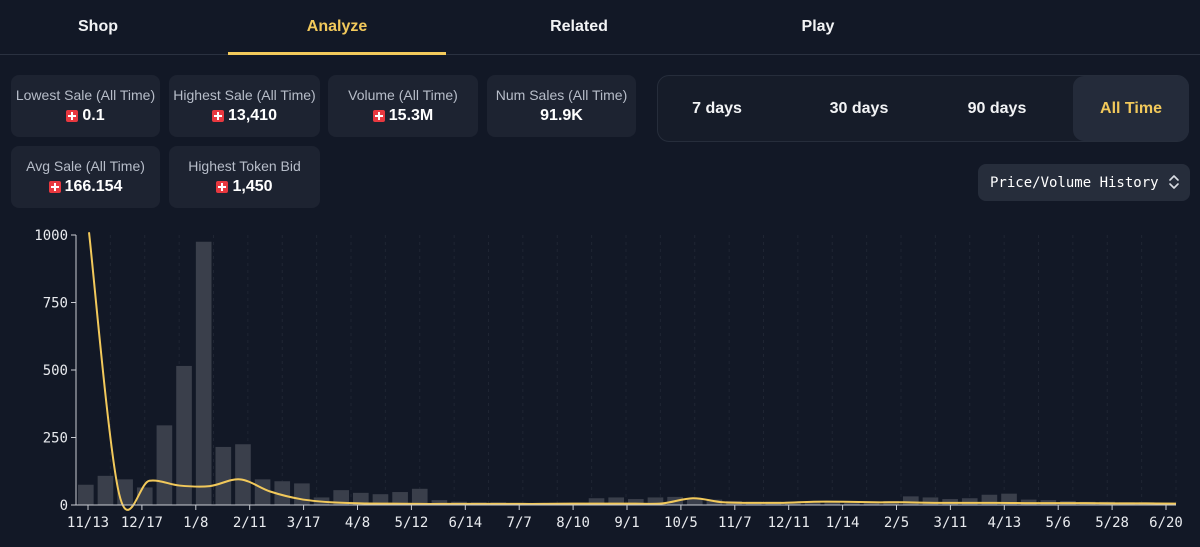  What do you see at coordinates (717, 108) in the screenshot?
I see `range-7-days: 7 days` at bounding box center [717, 108].